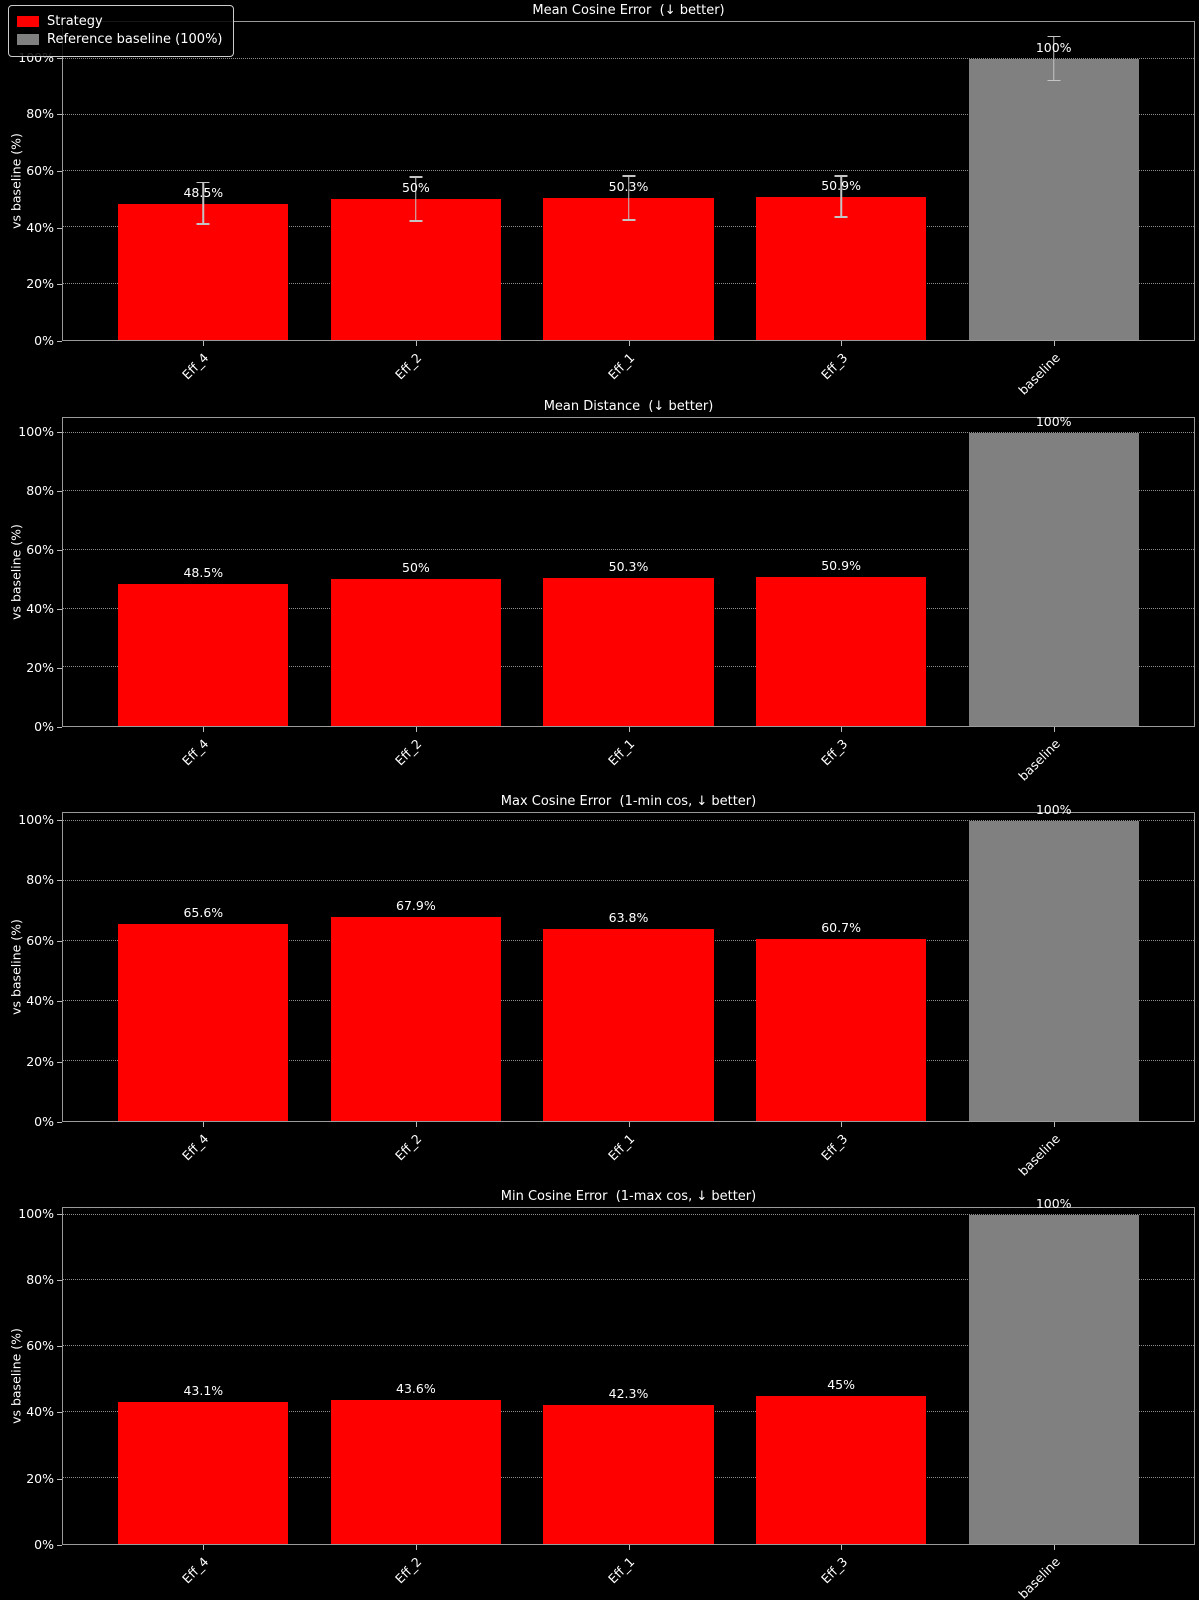 Image resolution: width=1199 pixels, height=1600 pixels. What do you see at coordinates (203, 1391) in the screenshot?
I see `bar-value-label: 43.1%` at bounding box center [203, 1391].